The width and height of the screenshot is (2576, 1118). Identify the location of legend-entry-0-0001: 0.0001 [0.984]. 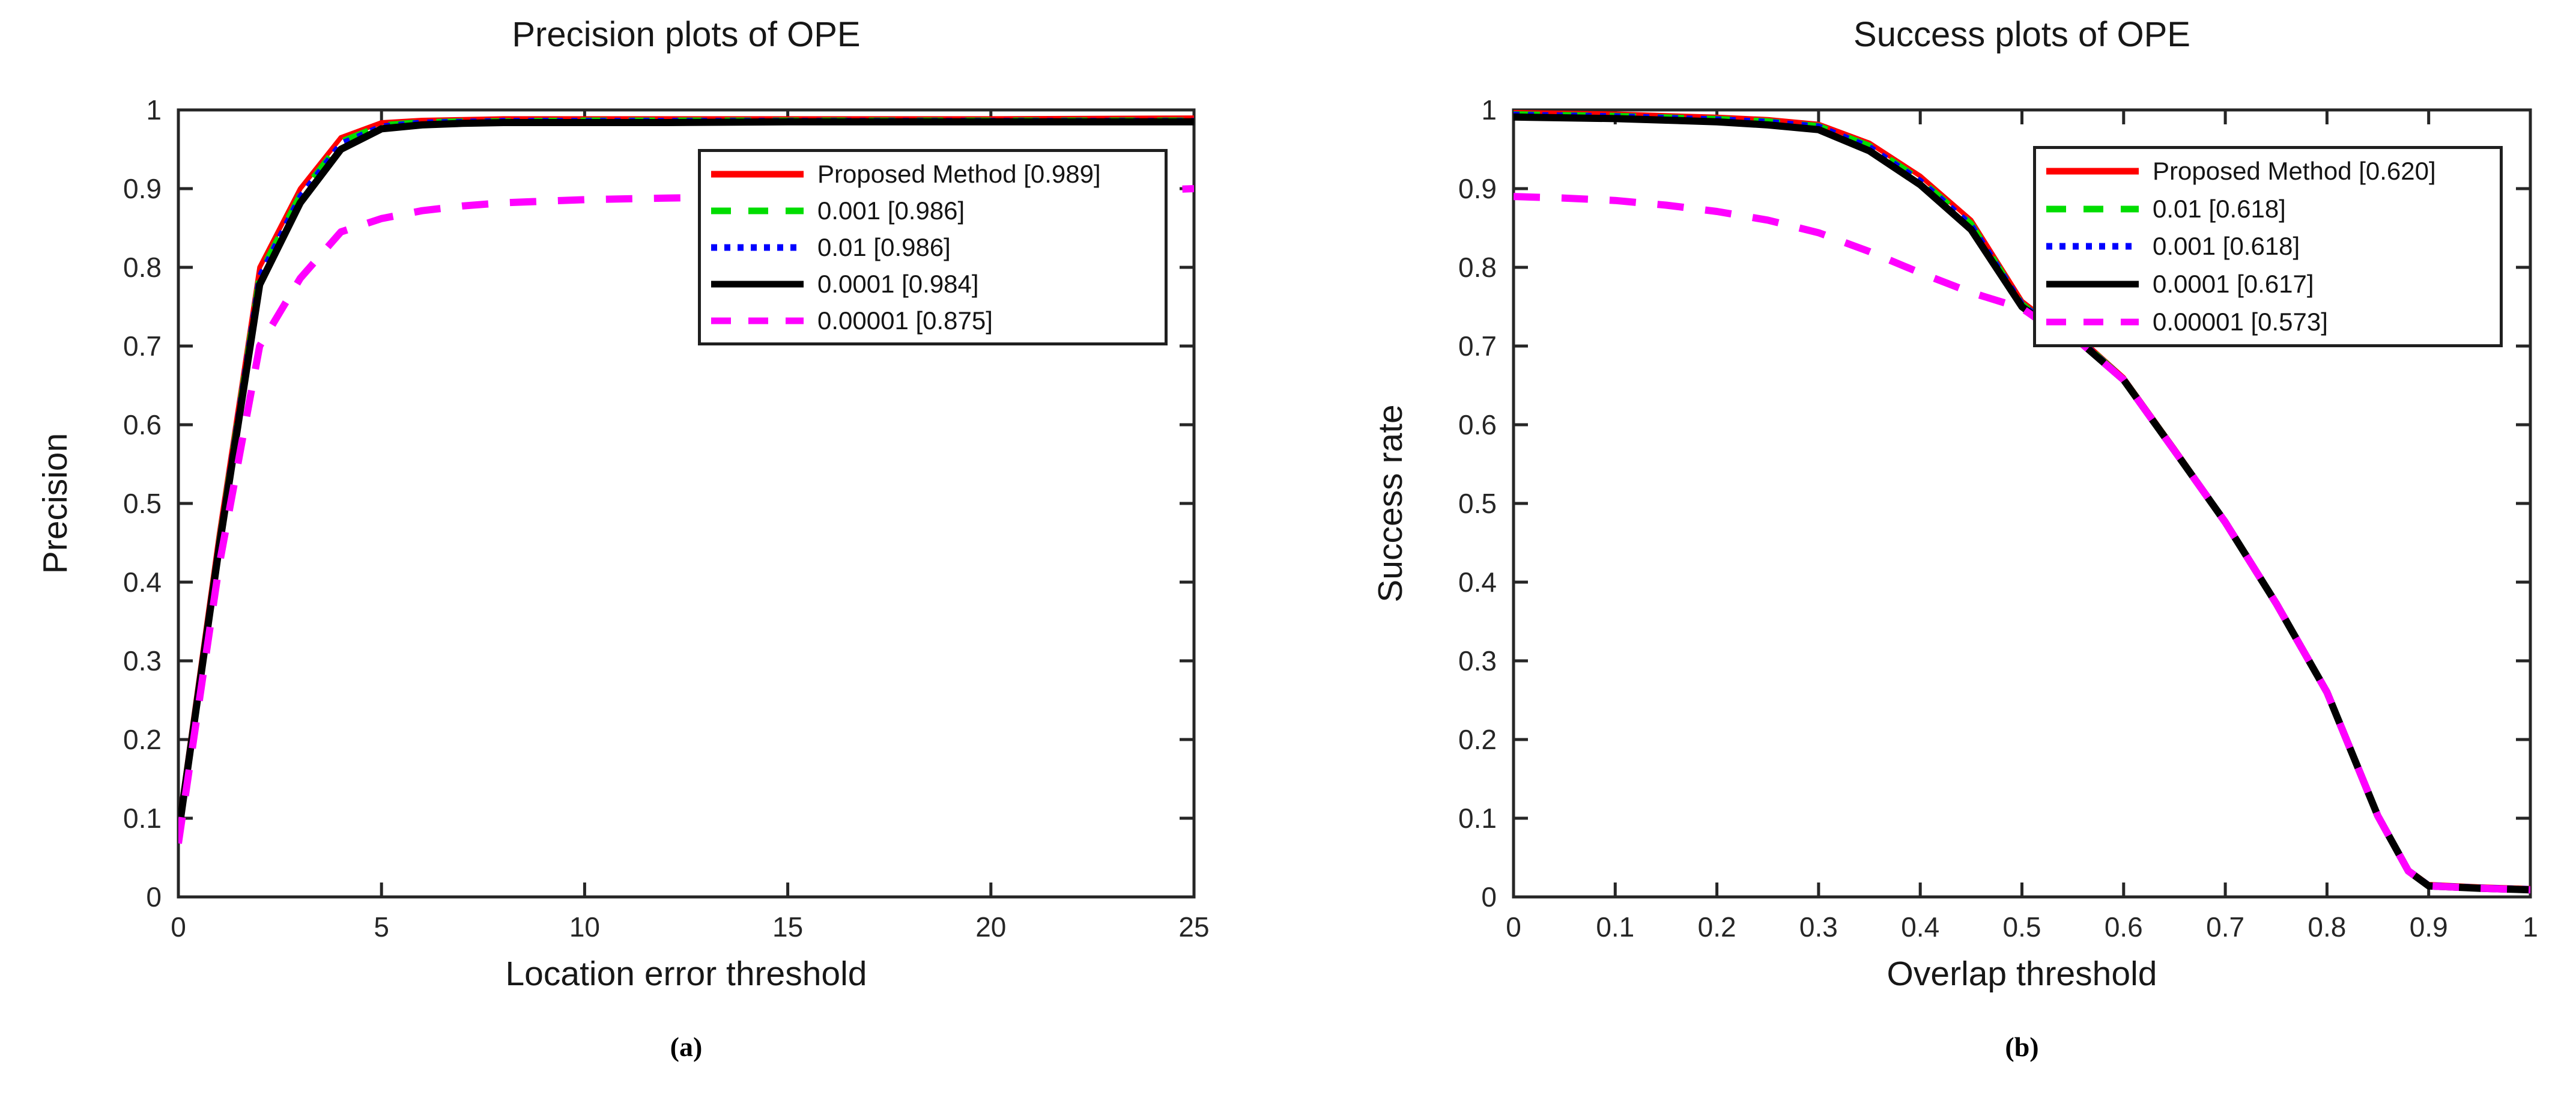
(934, 284).